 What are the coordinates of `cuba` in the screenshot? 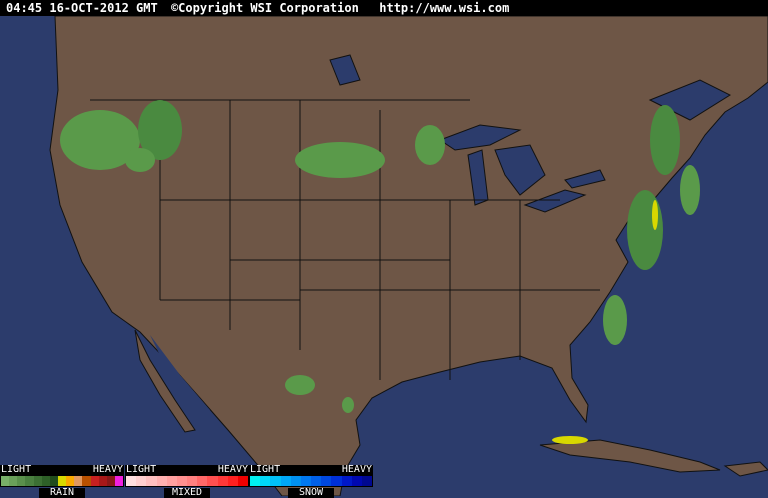 It's located at (630, 456).